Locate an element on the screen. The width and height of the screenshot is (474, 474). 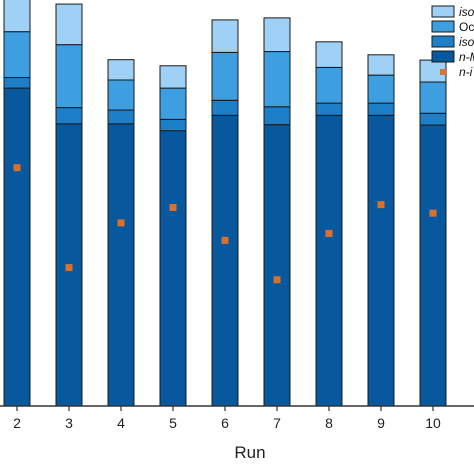
legend-label: n-i is located at coordinates (466, 72).